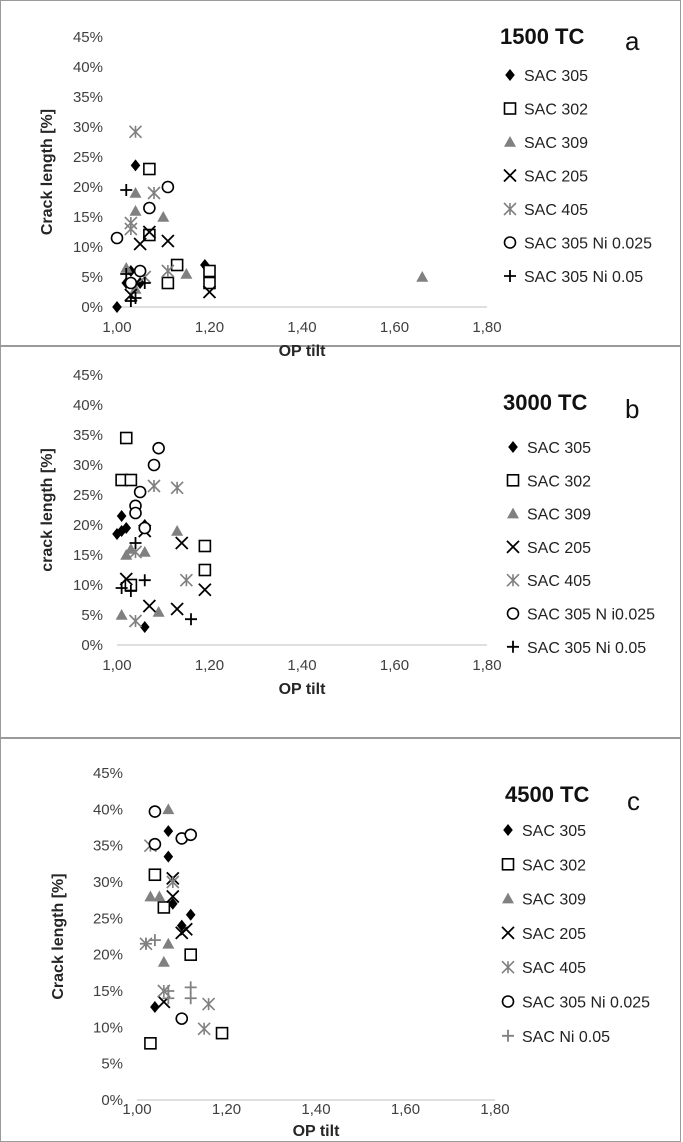  What do you see at coordinates (302, 351) in the screenshot?
I see `panel-a-x-axis-title: OP tilt` at bounding box center [302, 351].